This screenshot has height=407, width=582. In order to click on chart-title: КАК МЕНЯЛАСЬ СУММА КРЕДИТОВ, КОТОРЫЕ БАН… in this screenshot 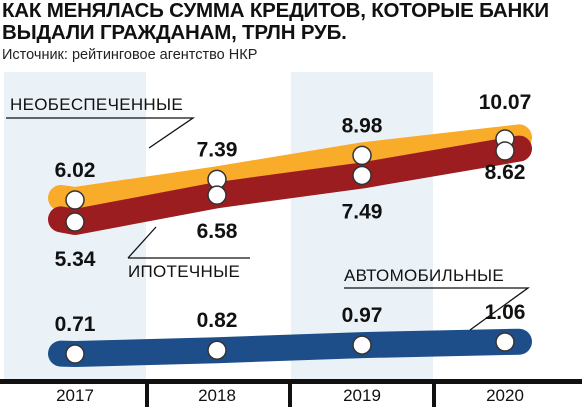, I will do `click(275, 22)`.